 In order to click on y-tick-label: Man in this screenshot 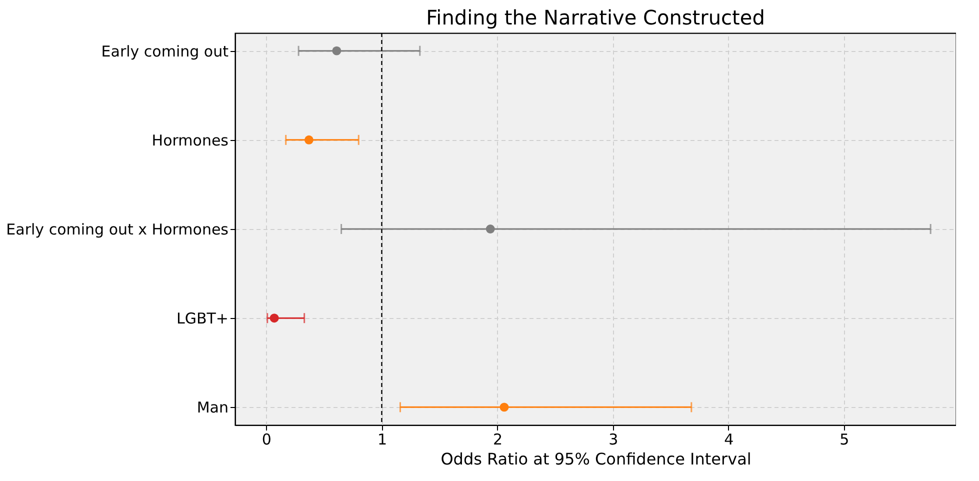, I will do `click(212, 407)`.